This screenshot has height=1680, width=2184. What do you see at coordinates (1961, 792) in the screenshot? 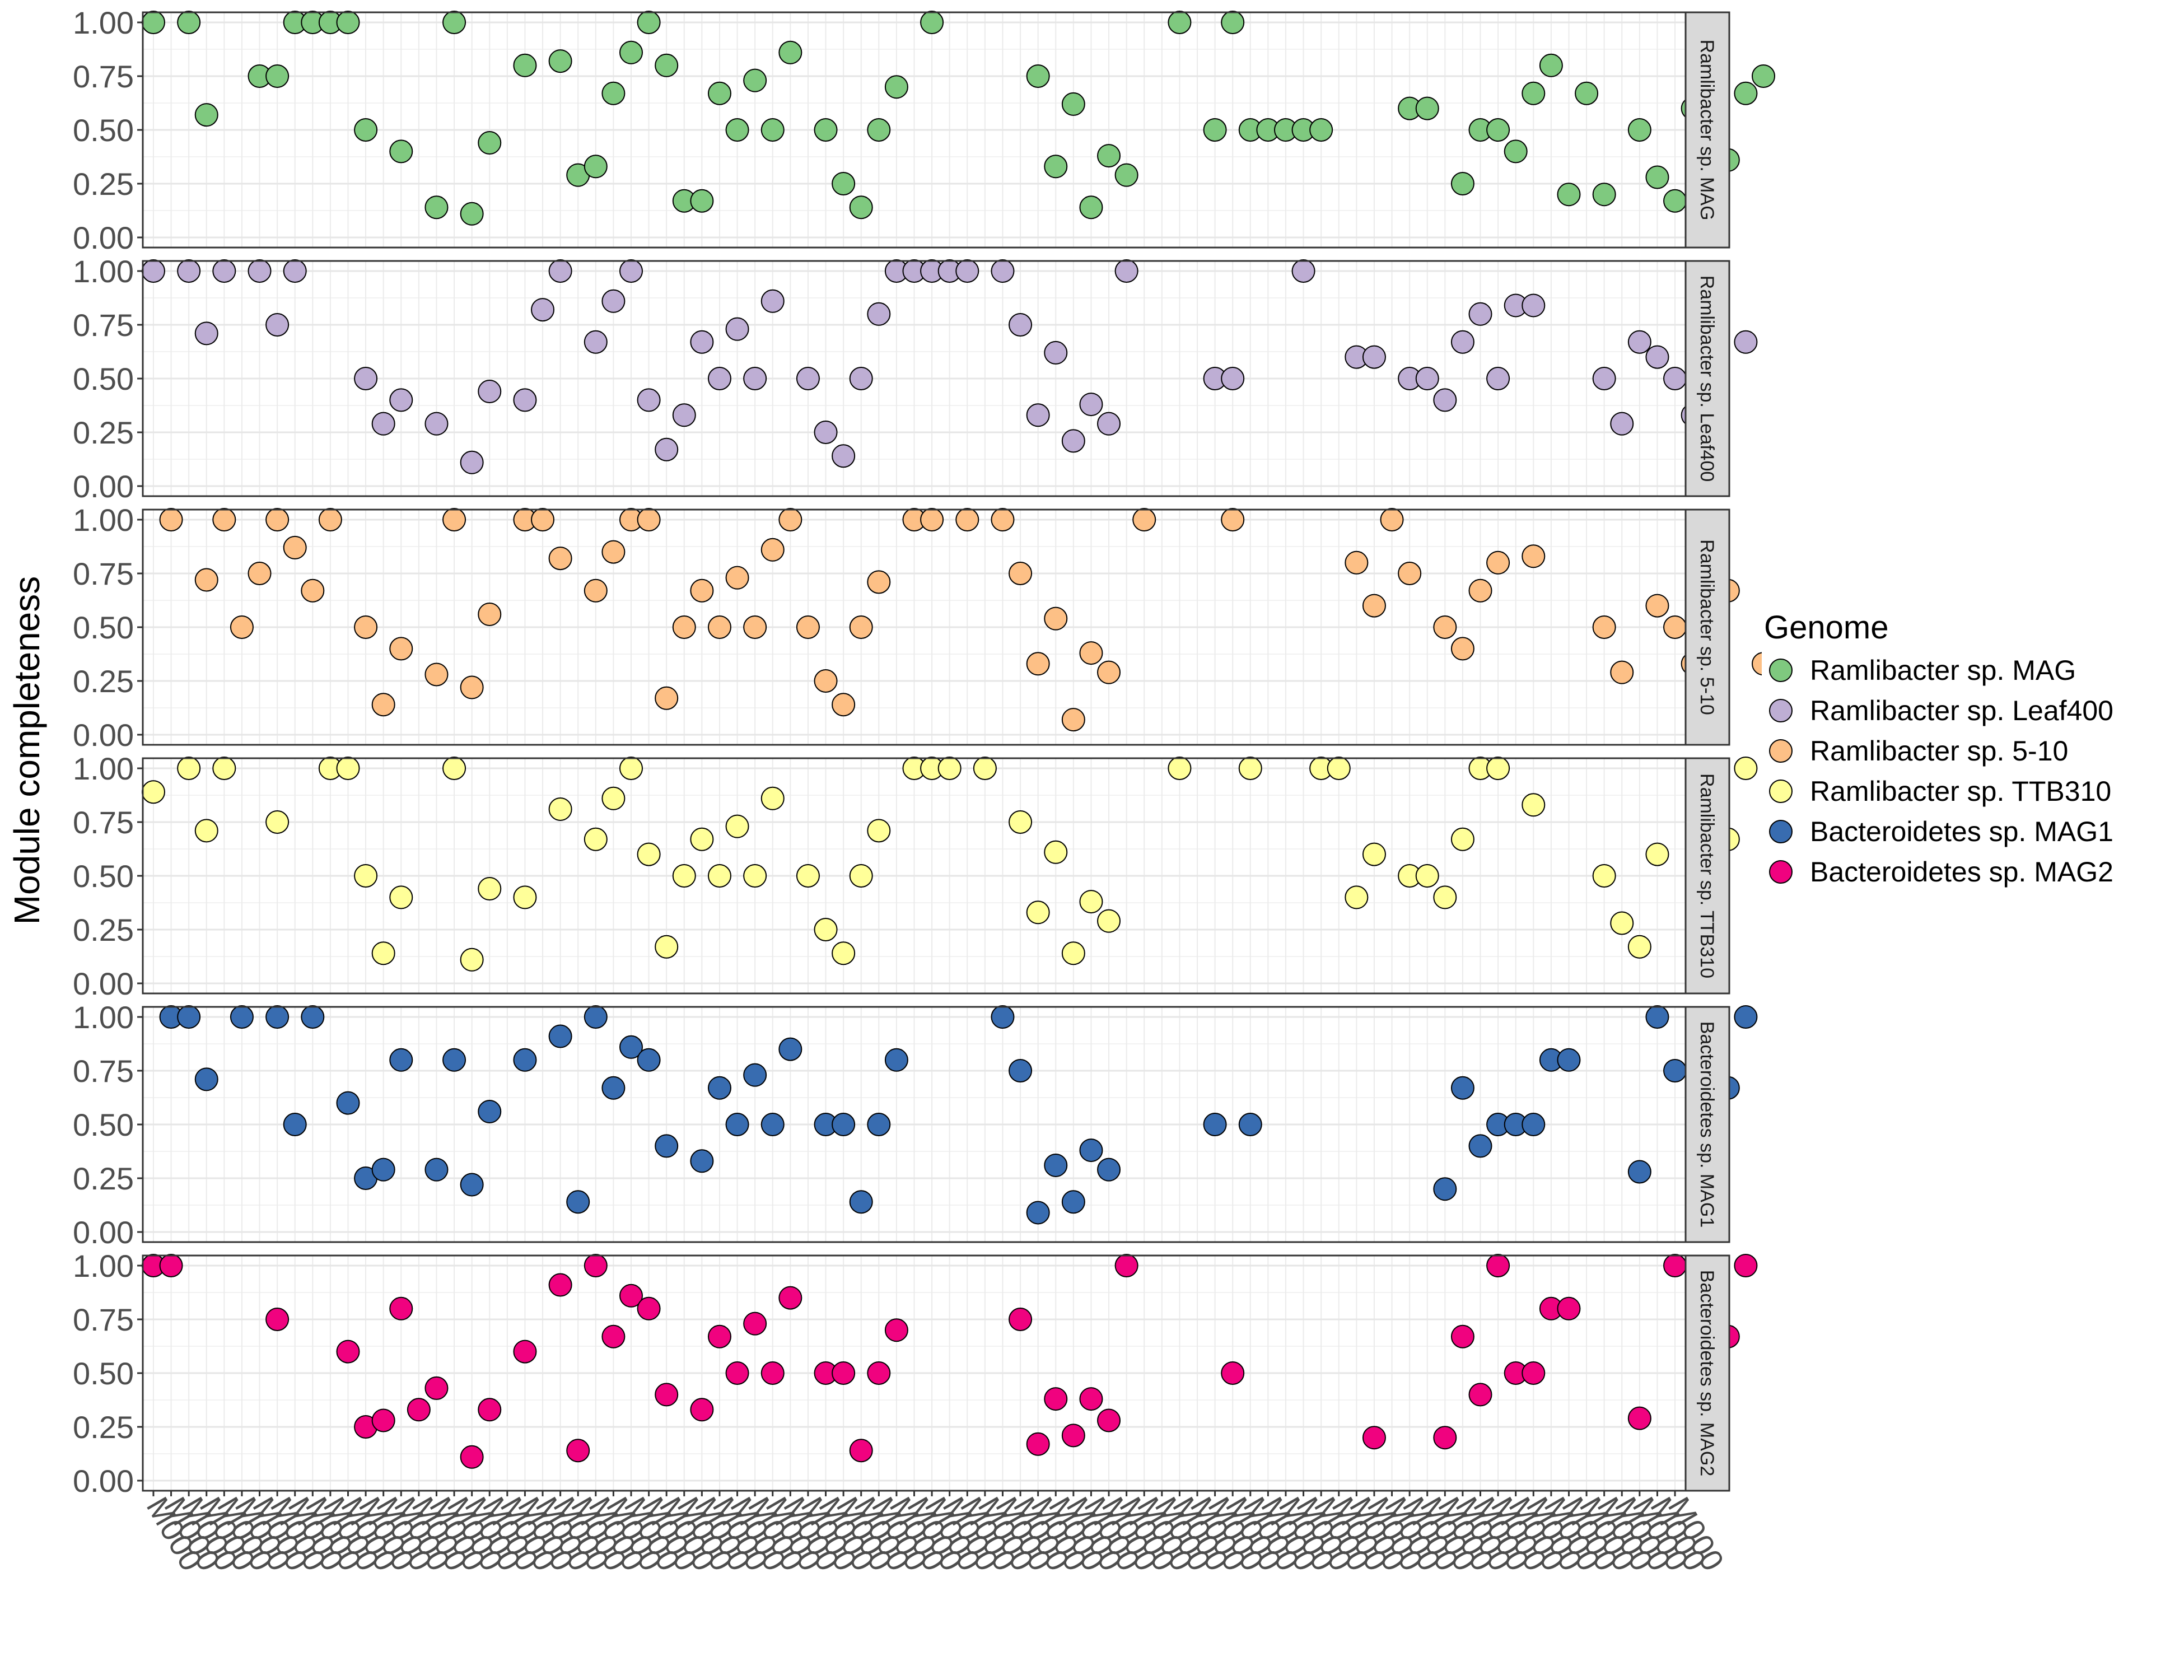
I see `legend-label: Ramlibacter sp. TTB310` at bounding box center [1961, 792].